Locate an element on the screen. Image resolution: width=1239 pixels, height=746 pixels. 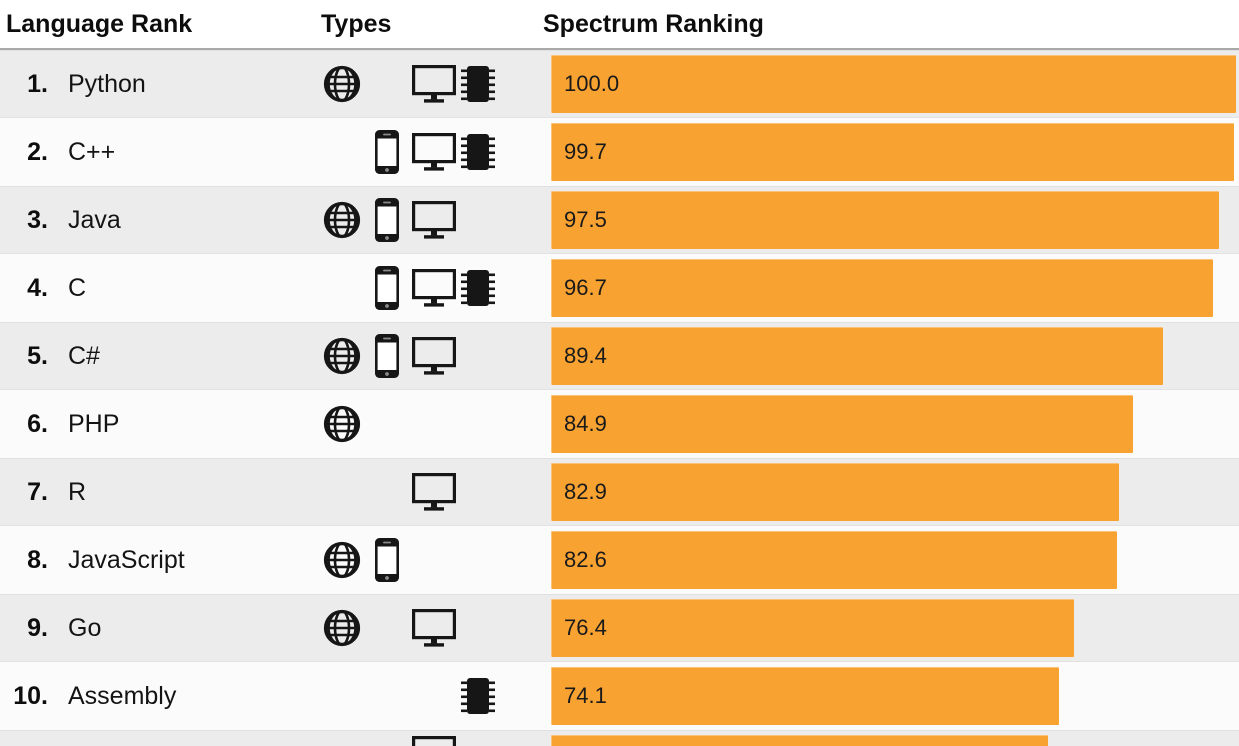
table-row: 10. Assembly 74.1 is located at coordinates (619, 696).